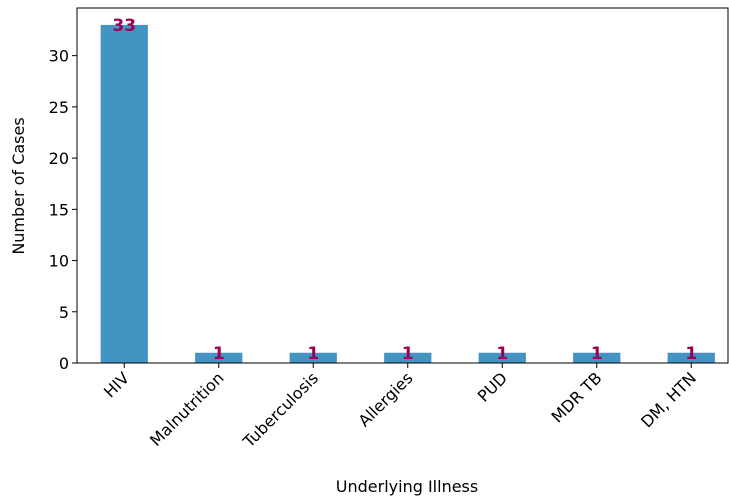 The width and height of the screenshot is (729, 501). What do you see at coordinates (59, 56) in the screenshot?
I see `y-tick-label: 30` at bounding box center [59, 56].